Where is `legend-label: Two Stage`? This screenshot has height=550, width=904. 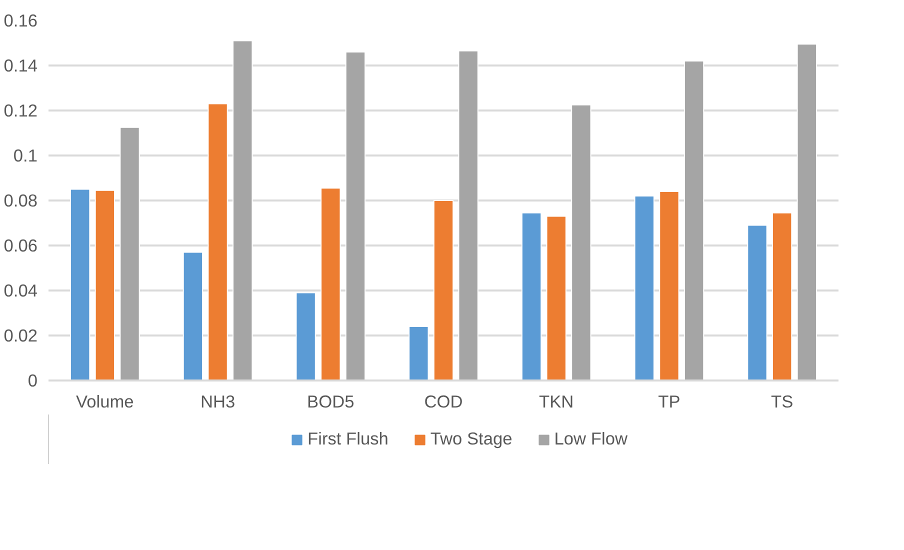
legend-label: Two Stage is located at coordinates (471, 439).